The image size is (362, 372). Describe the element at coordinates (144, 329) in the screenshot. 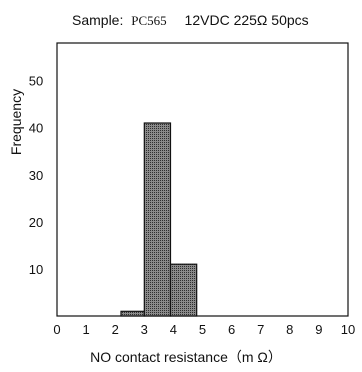

I see `x-tick-label: 3` at that location.